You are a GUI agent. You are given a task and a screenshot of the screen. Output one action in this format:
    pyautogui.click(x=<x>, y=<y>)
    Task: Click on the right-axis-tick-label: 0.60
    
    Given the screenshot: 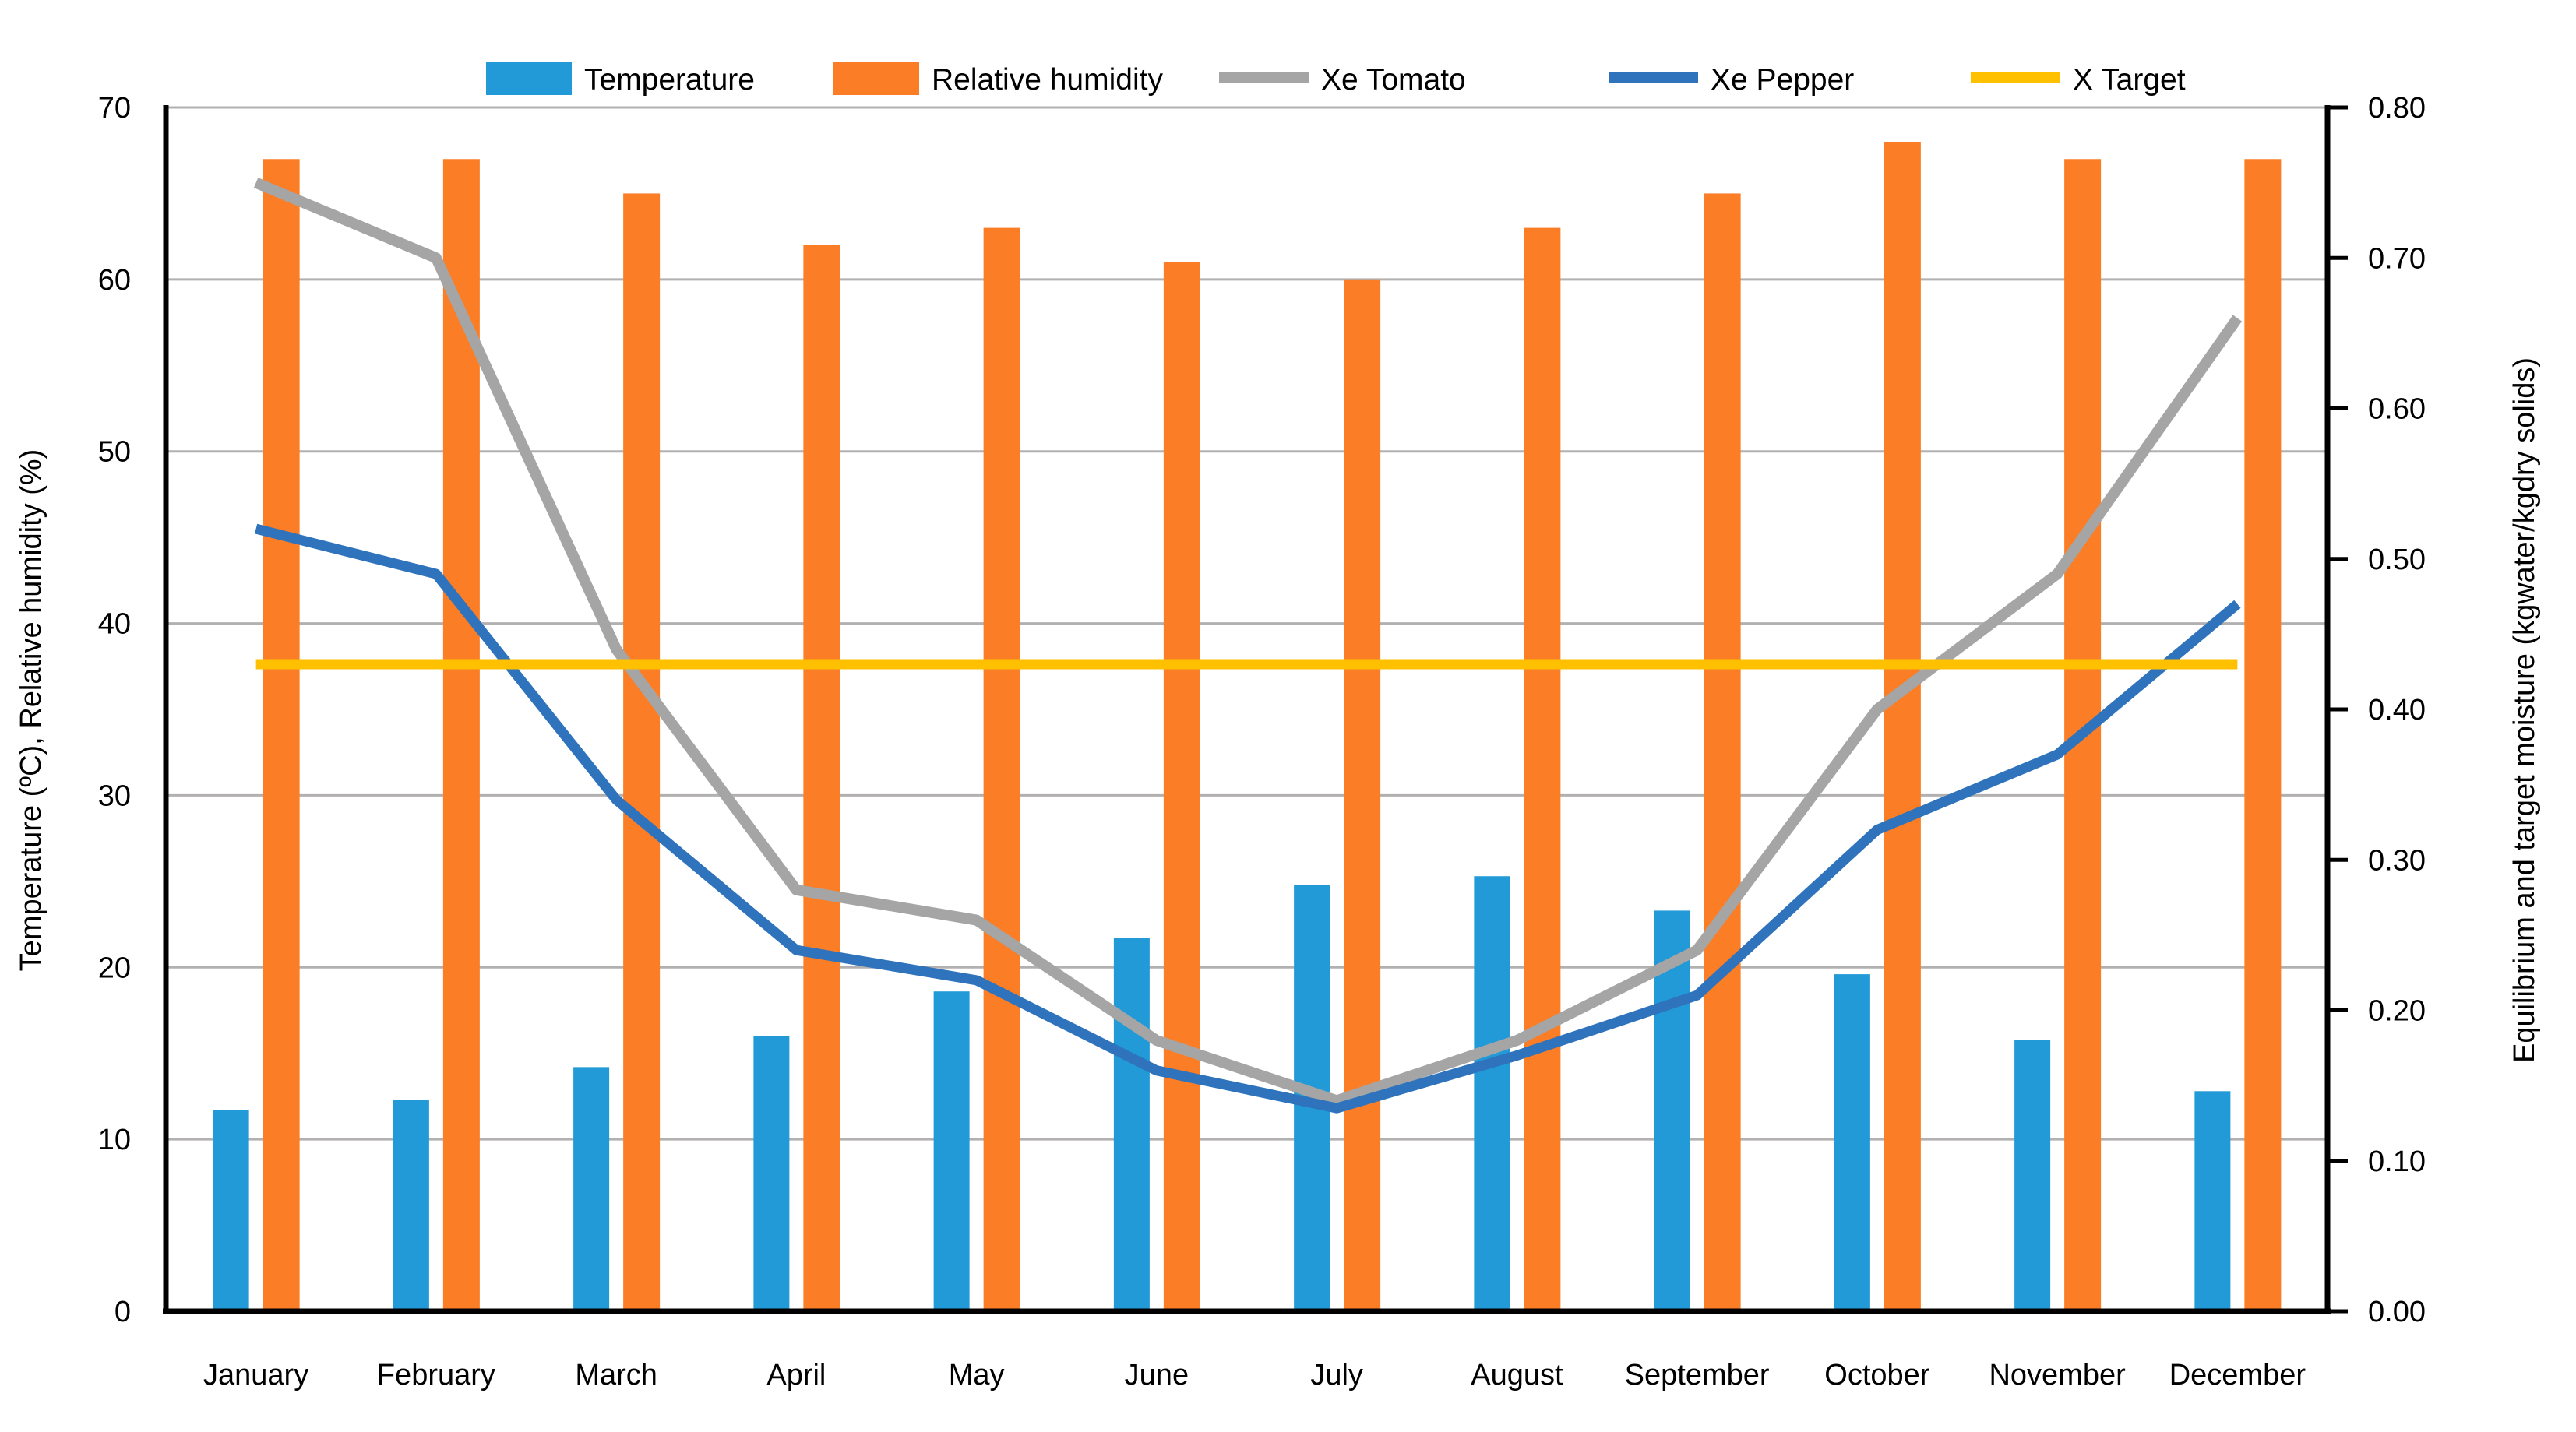 What is the action you would take?
    pyautogui.click(x=2397, y=409)
    